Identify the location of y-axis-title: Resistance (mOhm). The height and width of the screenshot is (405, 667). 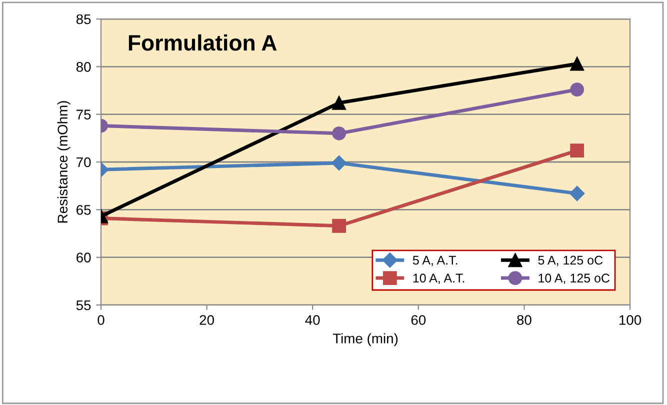
(63, 162).